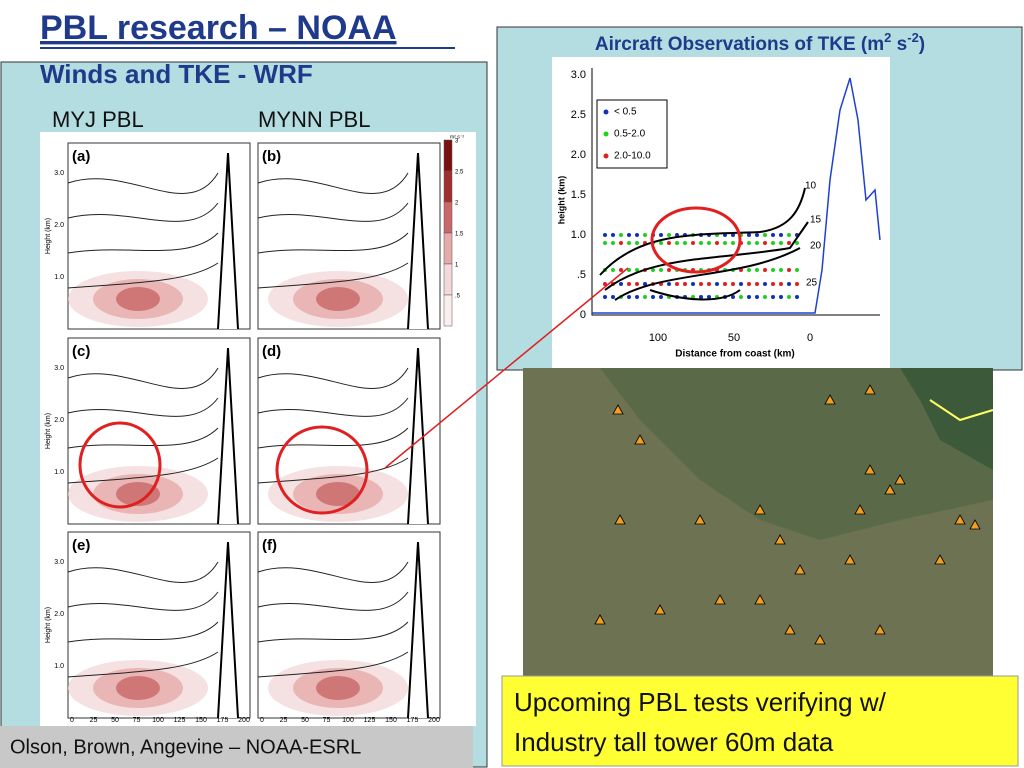  Describe the element at coordinates (946, 419) in the screenshot. I see `map-terrain` at that location.